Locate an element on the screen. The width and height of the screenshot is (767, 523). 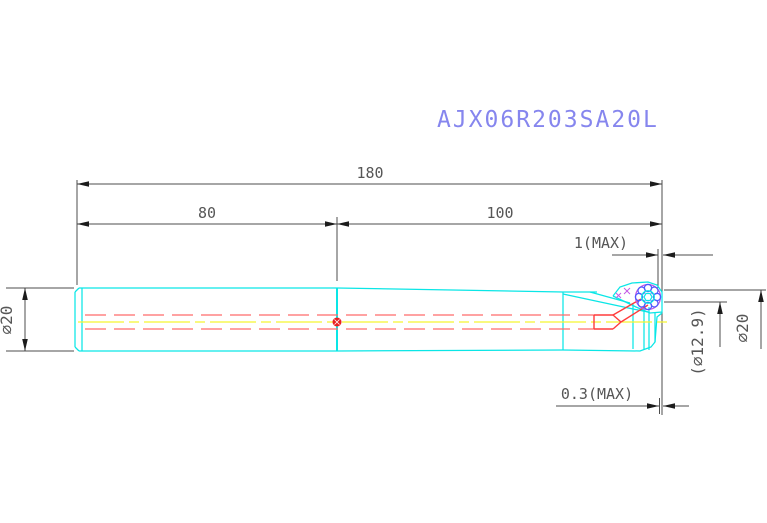
dimension-face-offset: 0.3(MAX) is located at coordinates (622, 397).